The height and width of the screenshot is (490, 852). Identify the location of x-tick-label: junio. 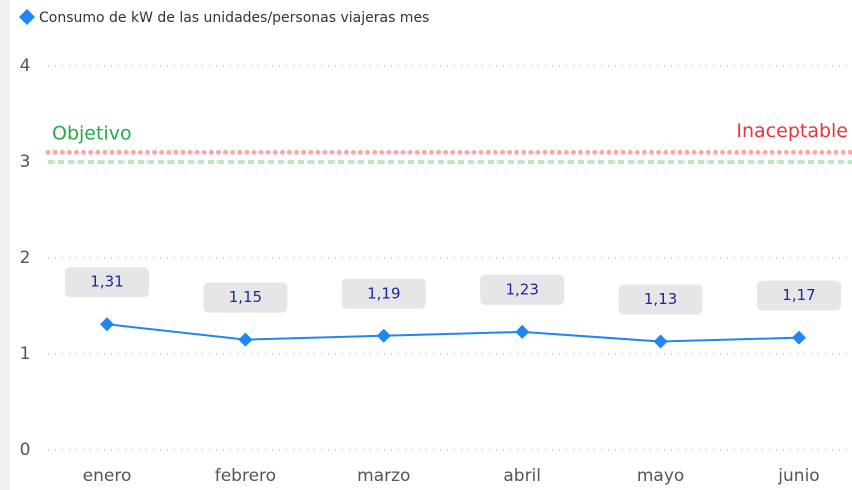
(798, 476).